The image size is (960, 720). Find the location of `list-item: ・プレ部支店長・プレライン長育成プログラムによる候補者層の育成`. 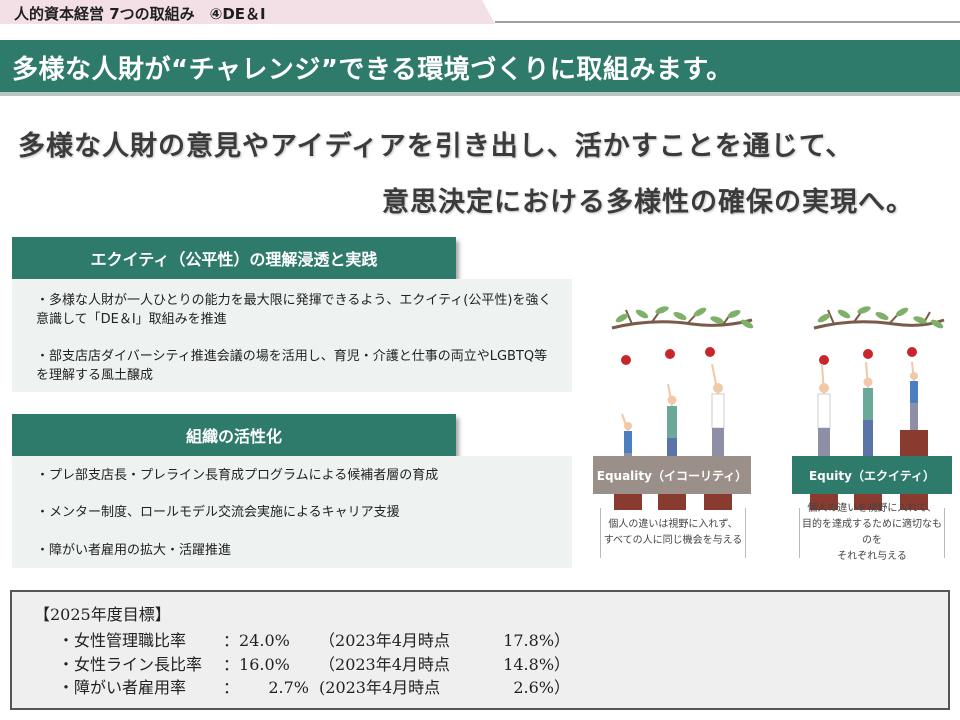

list-item: ・プレ部支店長・プレライン長育成プログラムによる候補者層の育成 is located at coordinates (237, 475).